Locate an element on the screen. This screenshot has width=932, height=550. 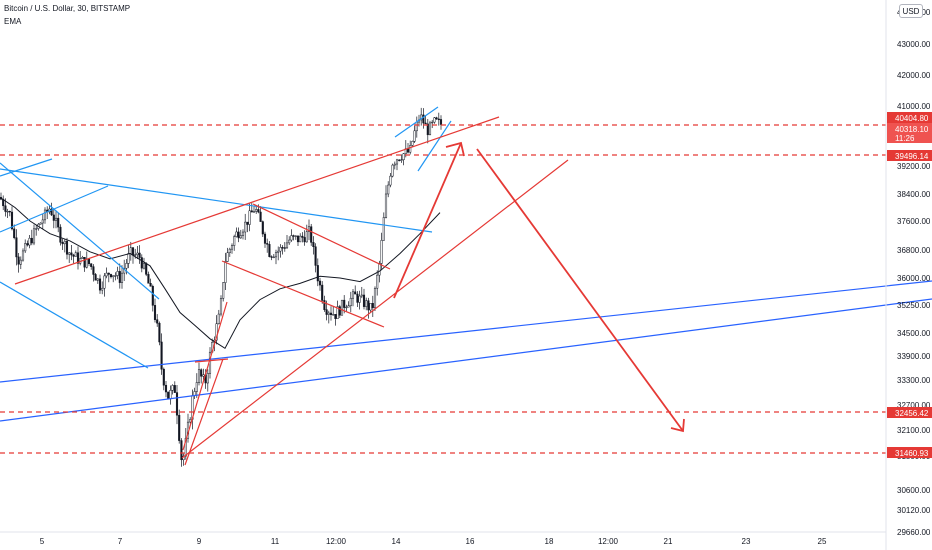
price-label-text: 39496.14 is located at coordinates (912, 156).